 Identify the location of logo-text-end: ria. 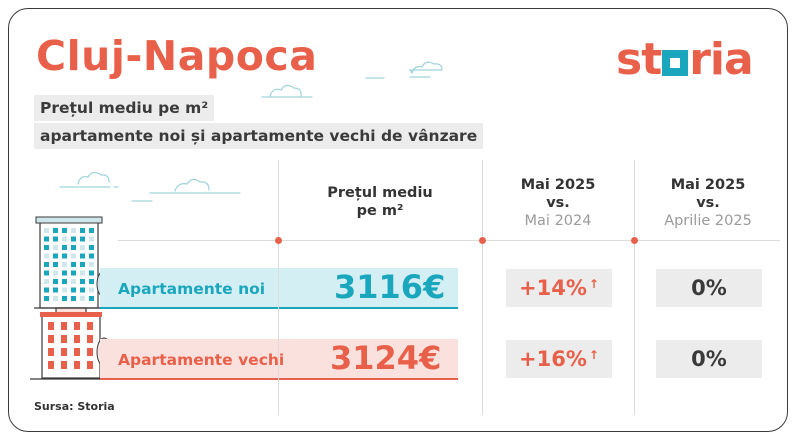
(721, 59).